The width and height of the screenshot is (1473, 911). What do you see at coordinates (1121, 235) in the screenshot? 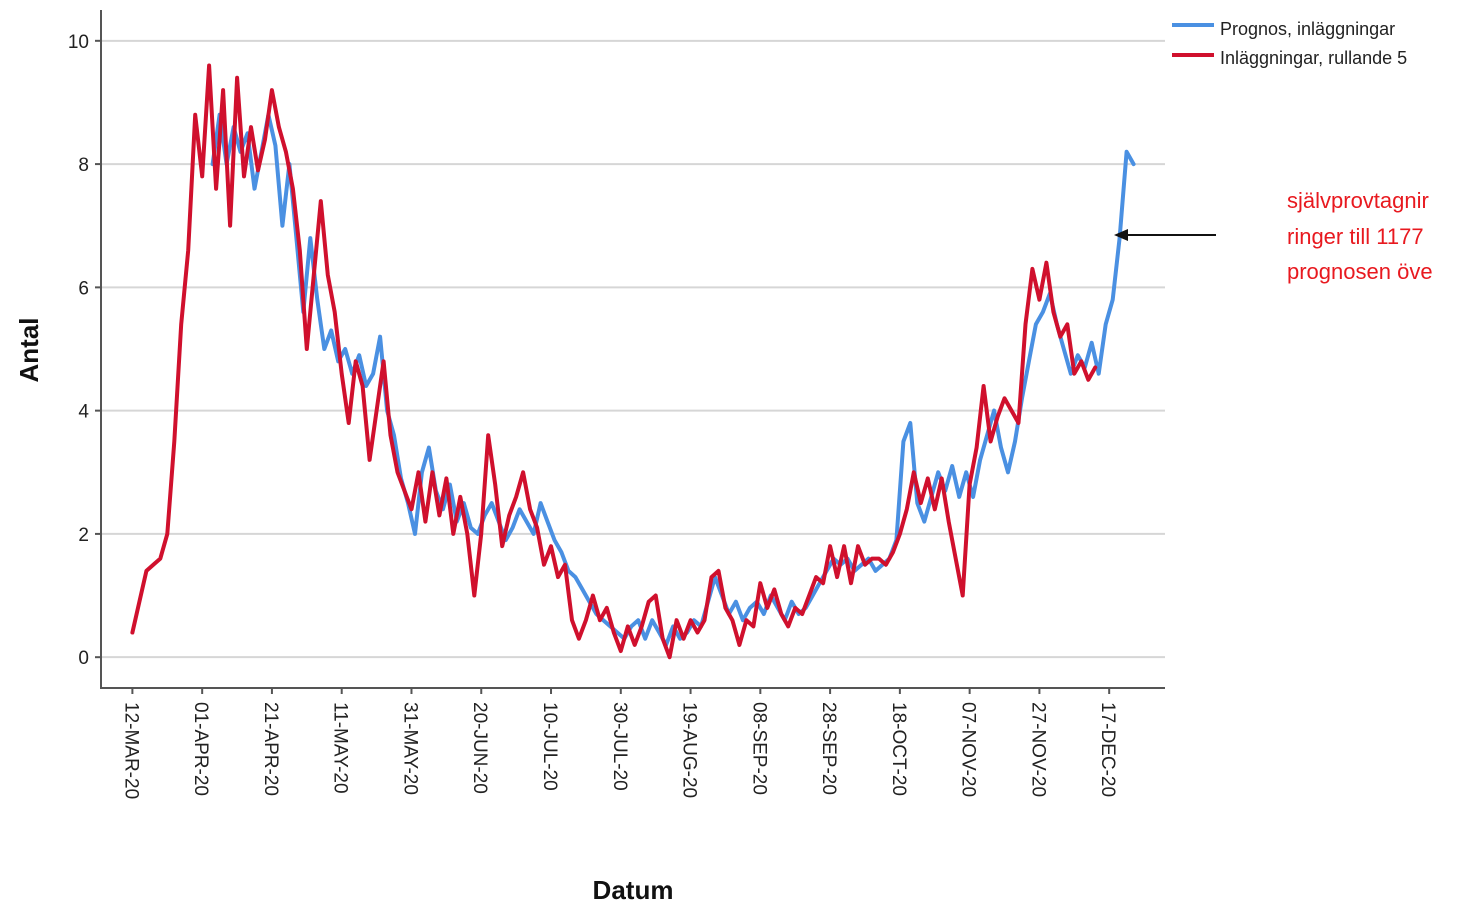
I see `annotation-arrow-head` at bounding box center [1121, 235].